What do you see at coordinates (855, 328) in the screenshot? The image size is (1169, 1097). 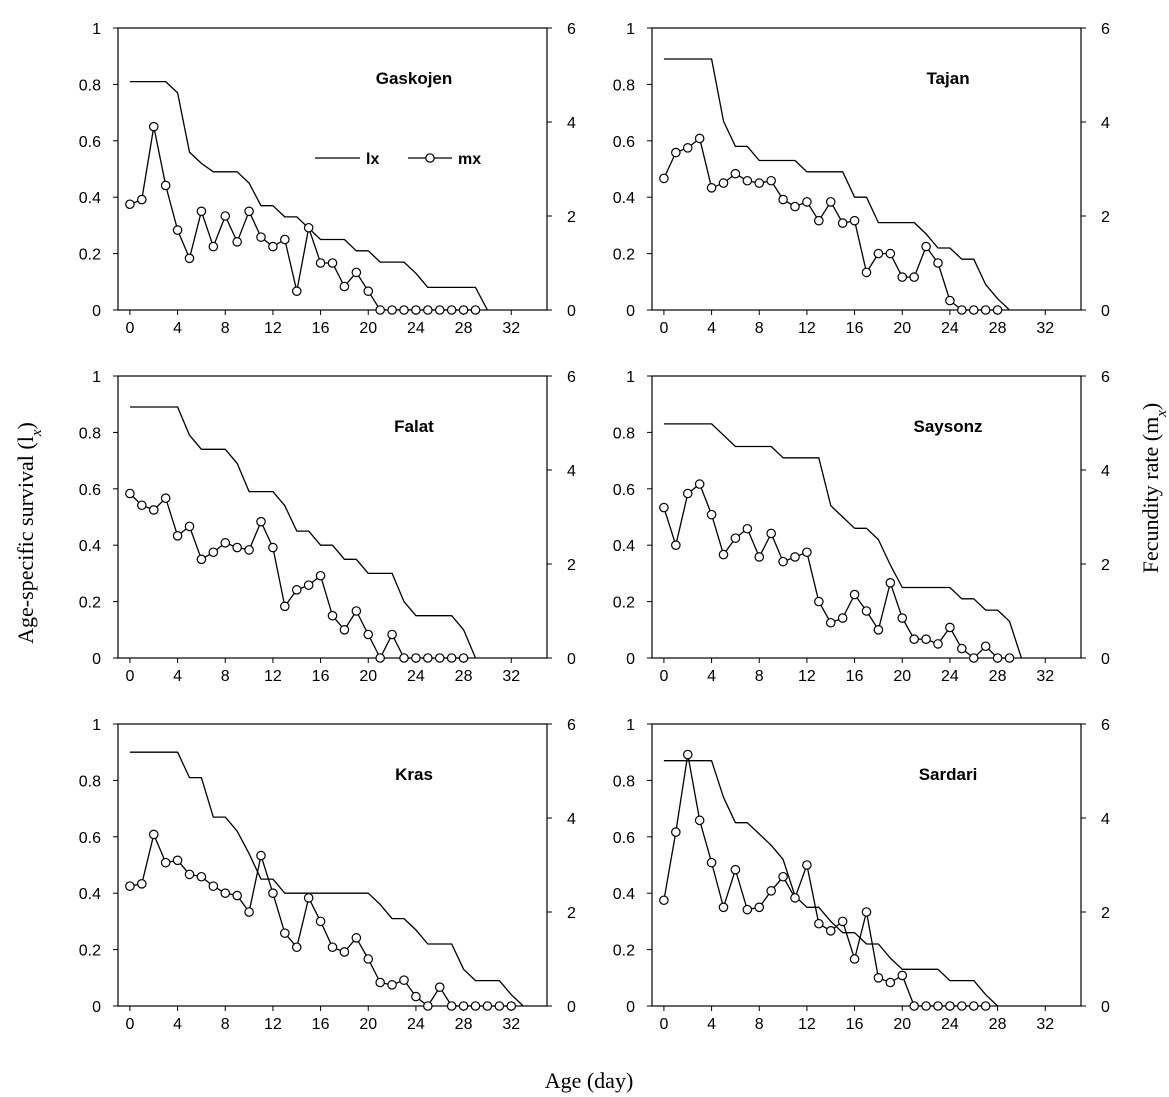 I see `x-tick-label: 16` at bounding box center [855, 328].